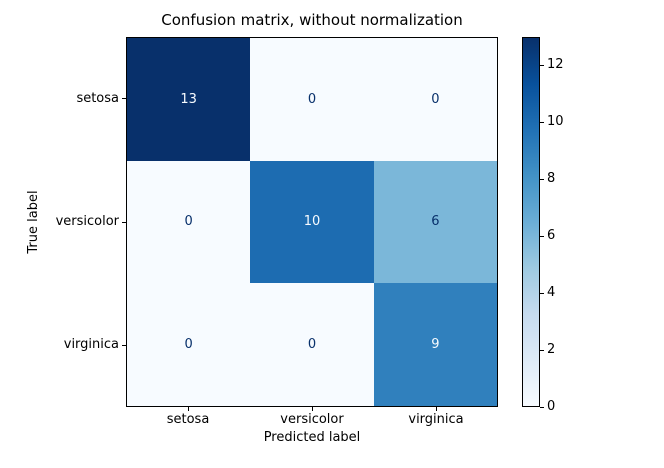 This screenshot has width=664, height=468. I want to click on x-tick-label: virginica, so click(436, 419).